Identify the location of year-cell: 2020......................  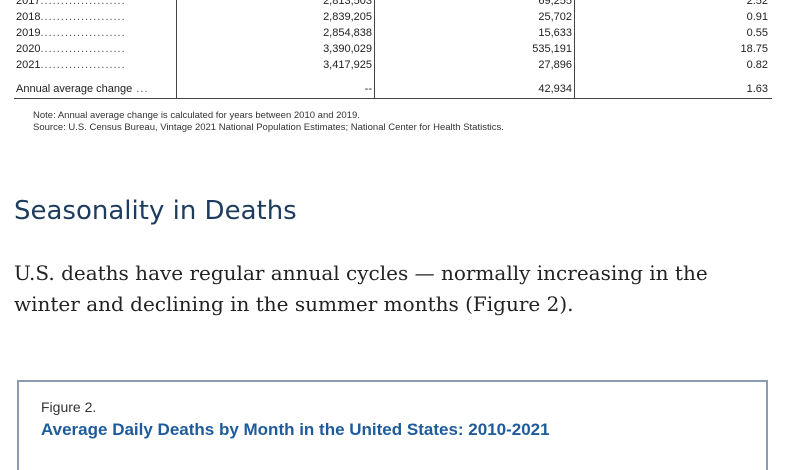
(71, 49).